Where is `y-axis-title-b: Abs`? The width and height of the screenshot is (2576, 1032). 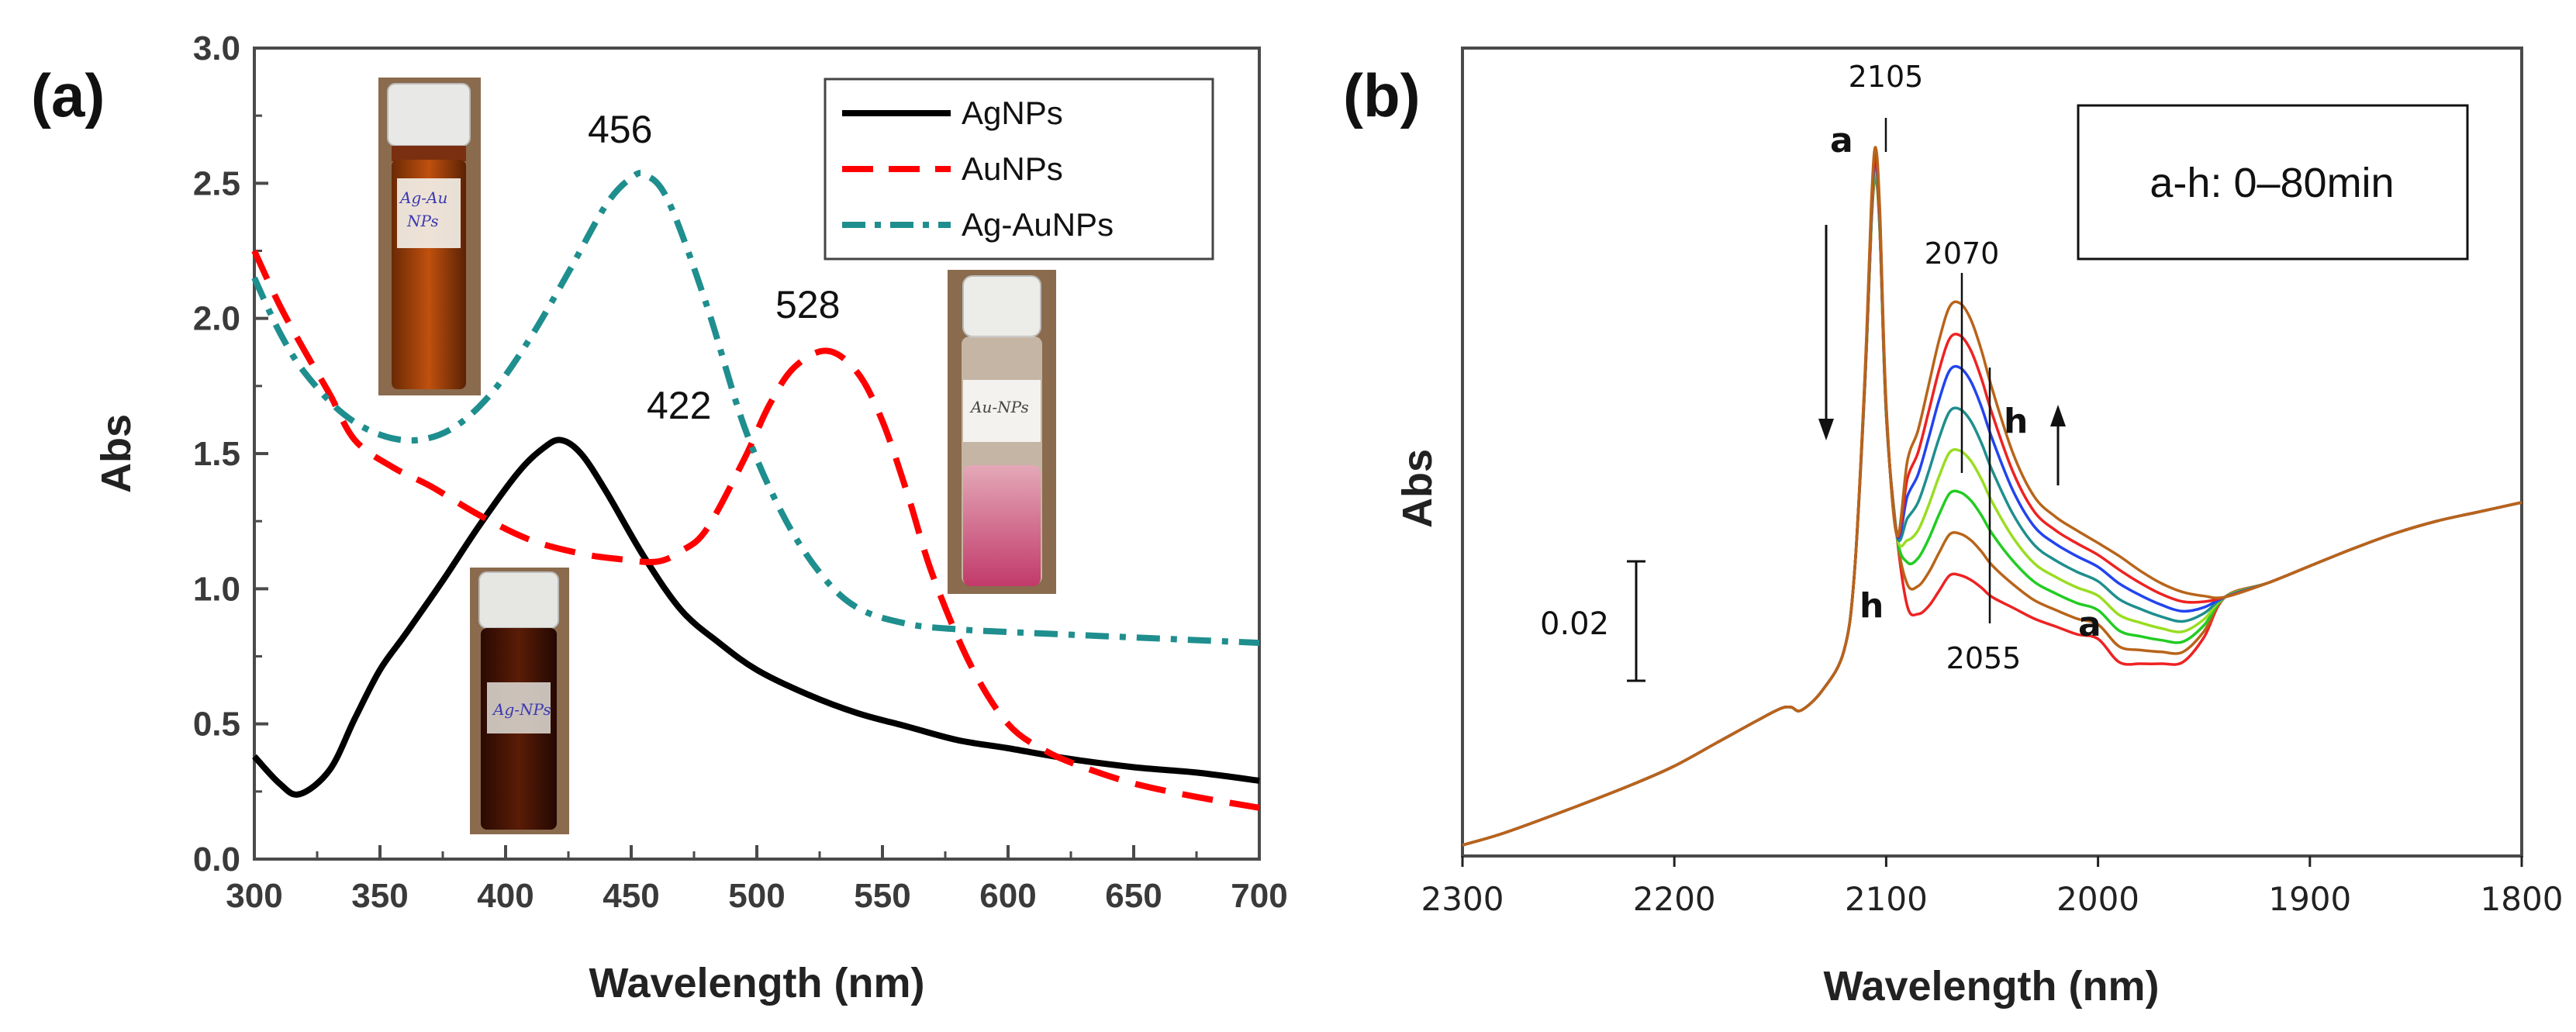 y-axis-title-b: Abs is located at coordinates (1418, 488).